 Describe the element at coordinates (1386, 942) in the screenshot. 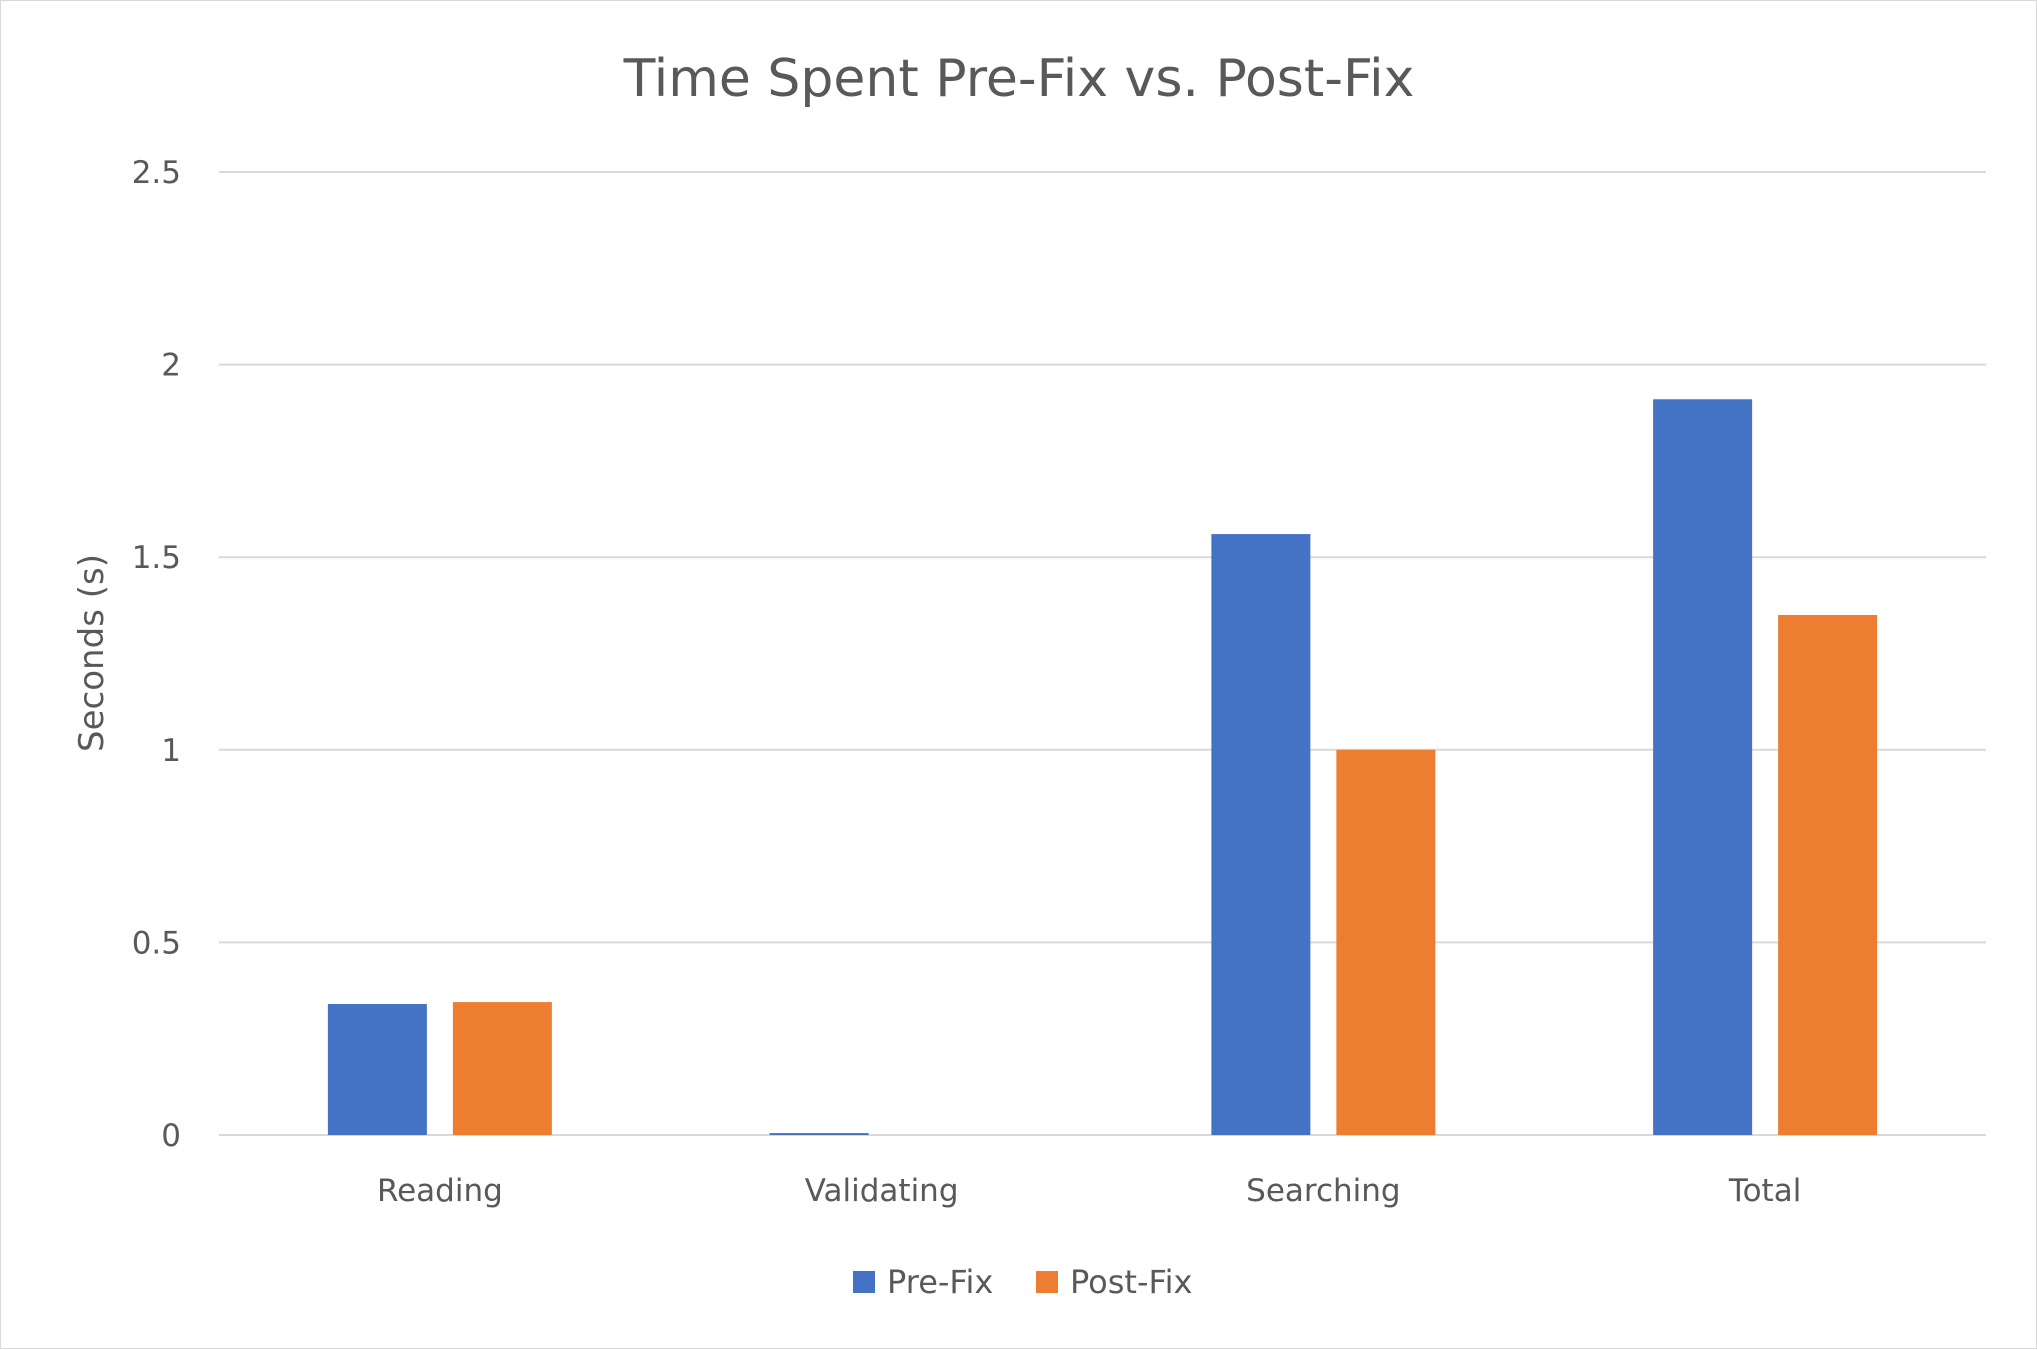

I see `bar-post-fix-searching` at that location.